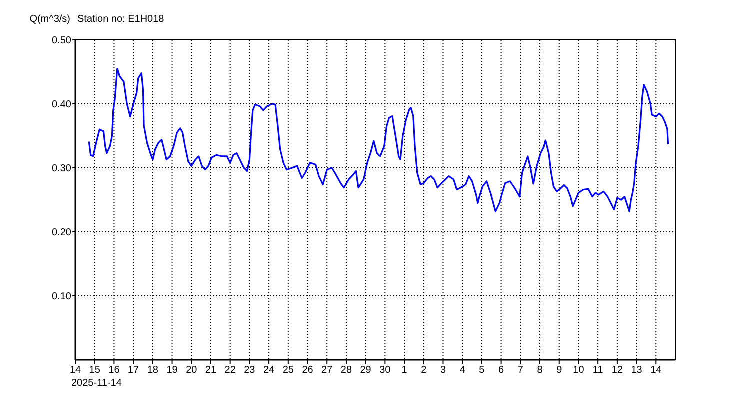 This screenshot has width=750, height=400. I want to click on x-tick-label: 3, so click(443, 370).